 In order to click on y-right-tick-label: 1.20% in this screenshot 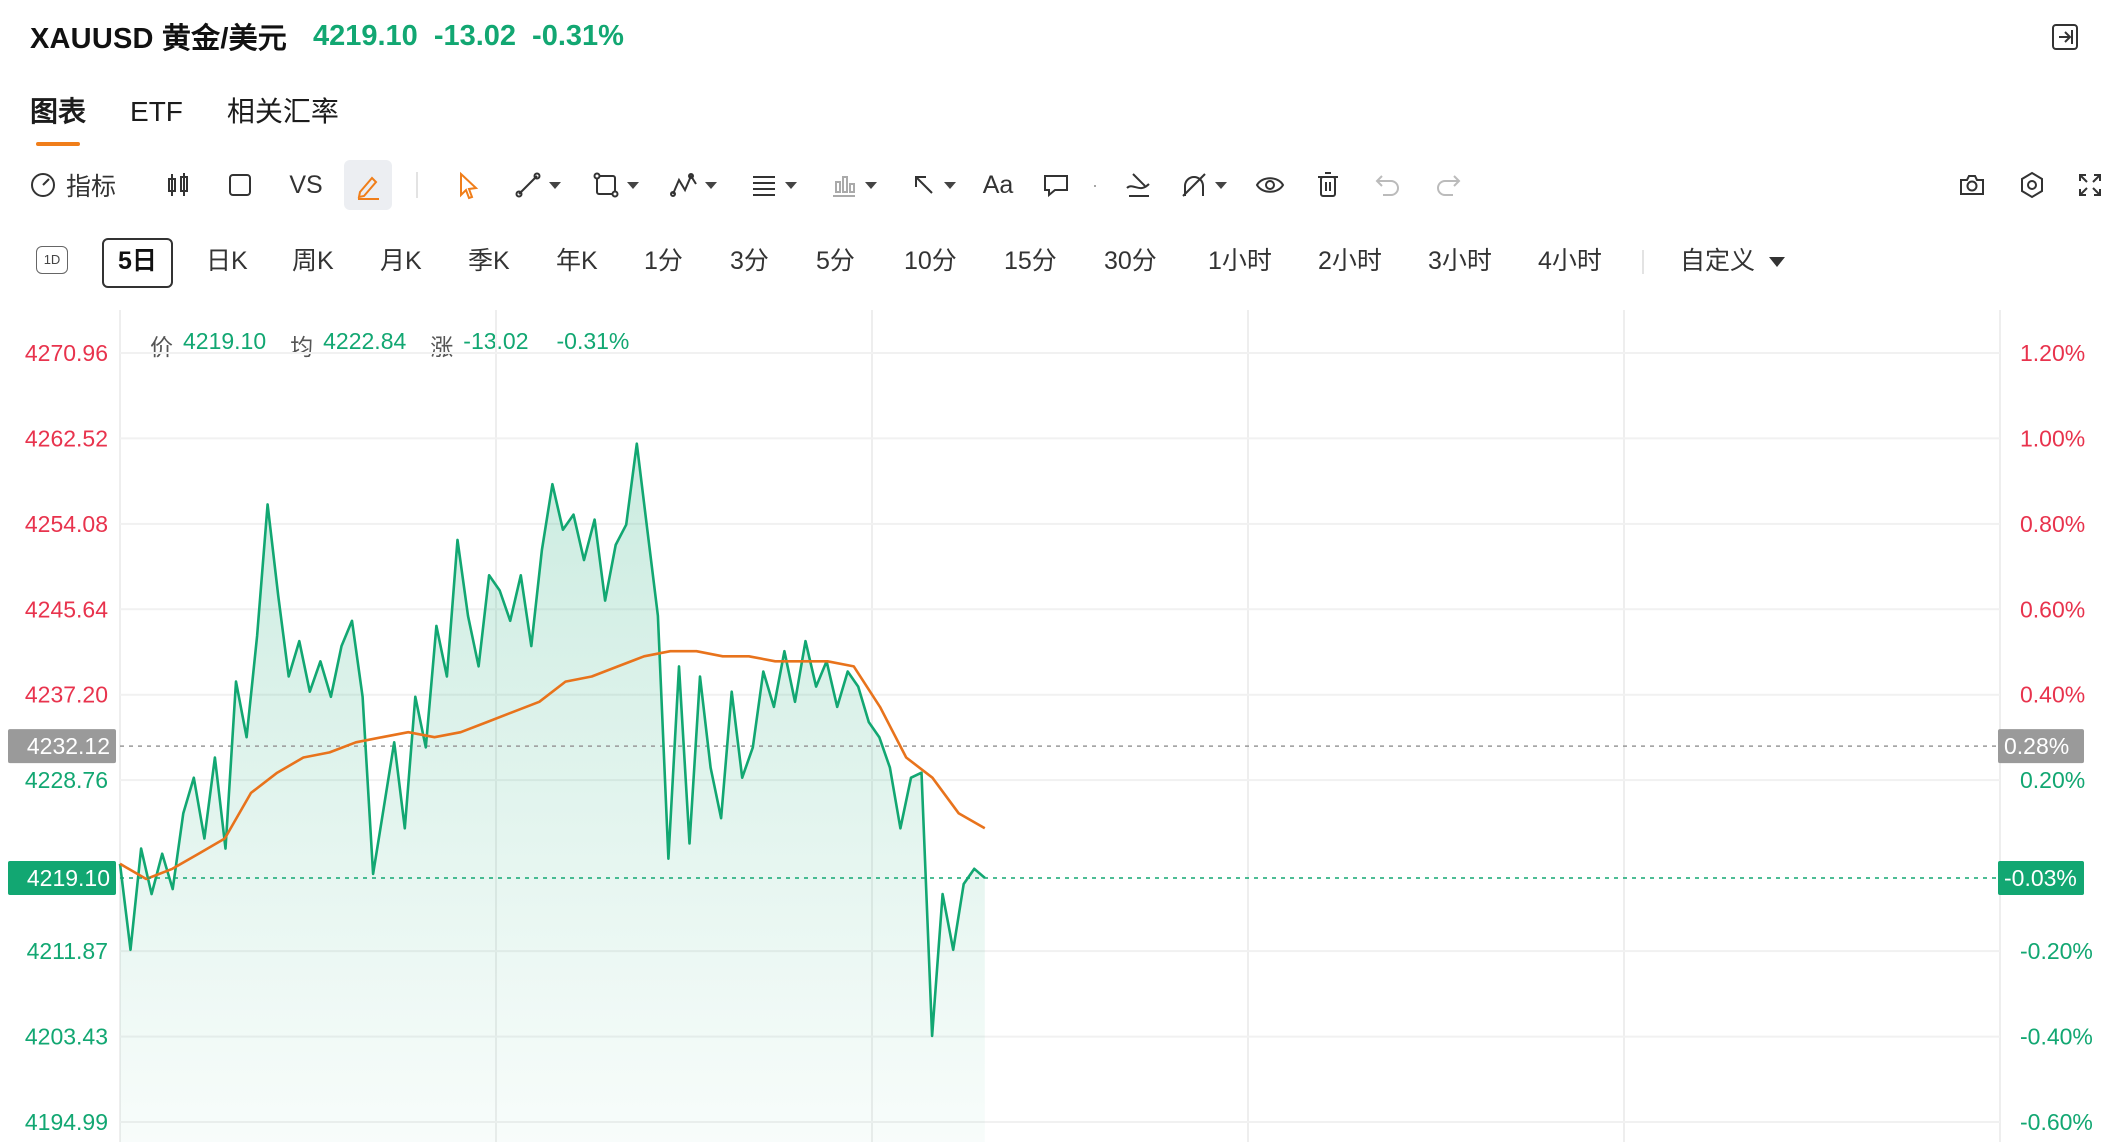, I will do `click(2052, 353)`.